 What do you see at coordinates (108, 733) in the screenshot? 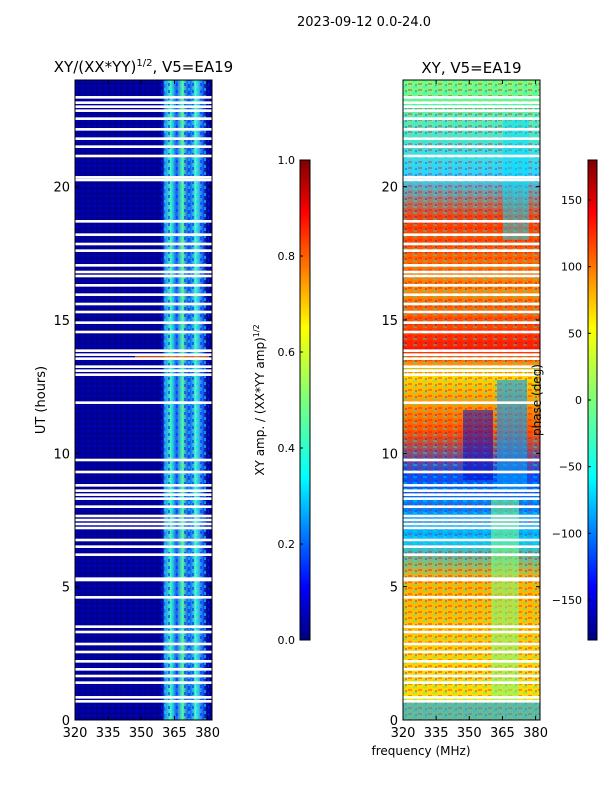
I see `amplitude-x-tick-label: 335` at bounding box center [108, 733].